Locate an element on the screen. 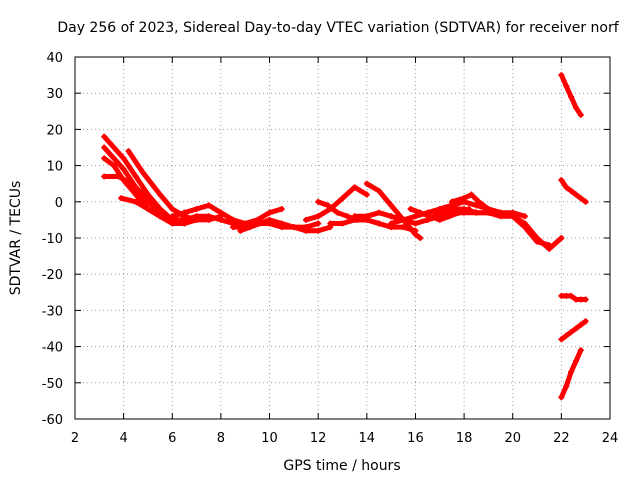  y-tick-label: 0 is located at coordinates (59, 203).